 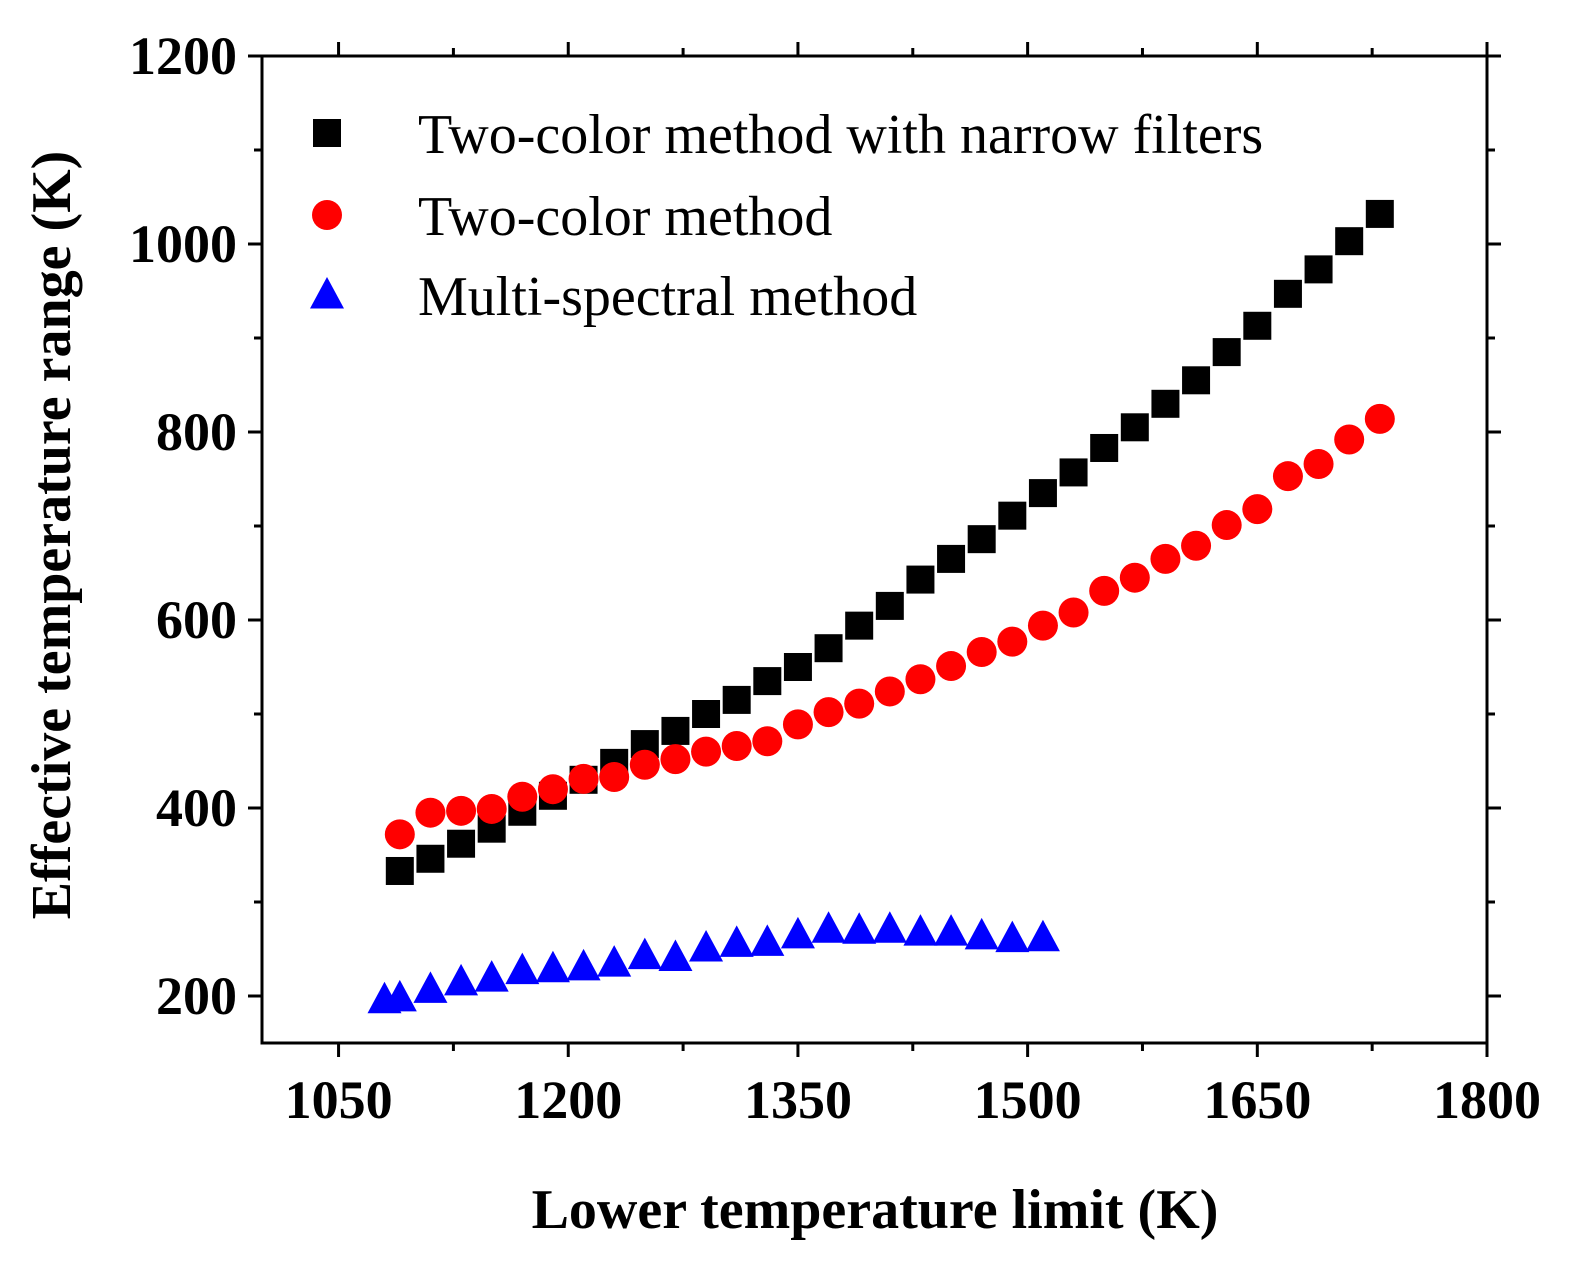 What do you see at coordinates (196, 432) in the screenshot?
I see `y-tick-label: 800` at bounding box center [196, 432].